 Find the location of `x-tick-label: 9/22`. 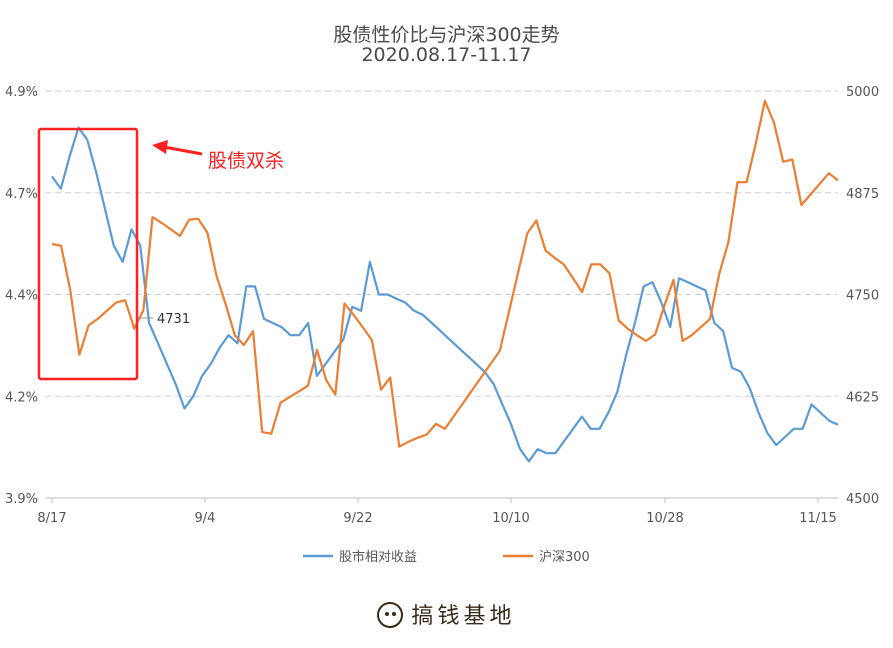

x-tick-label: 9/22 is located at coordinates (357, 518).